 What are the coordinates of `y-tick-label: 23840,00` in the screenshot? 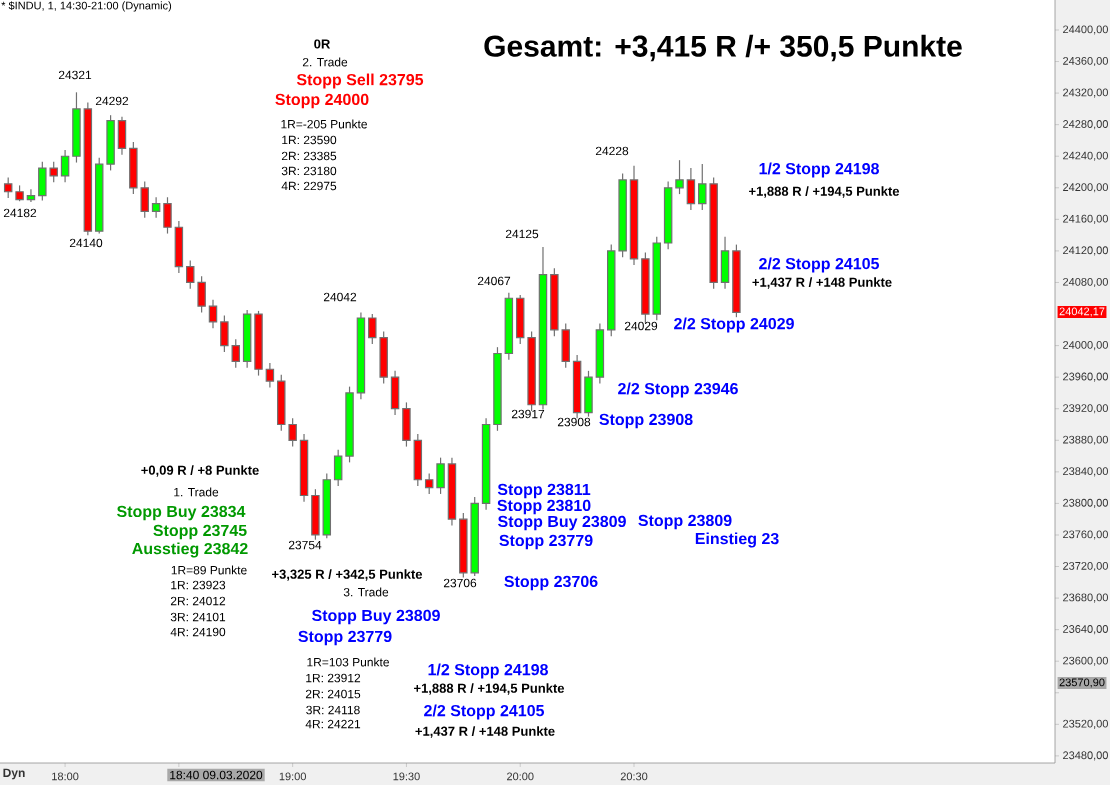 It's located at (1085, 472).